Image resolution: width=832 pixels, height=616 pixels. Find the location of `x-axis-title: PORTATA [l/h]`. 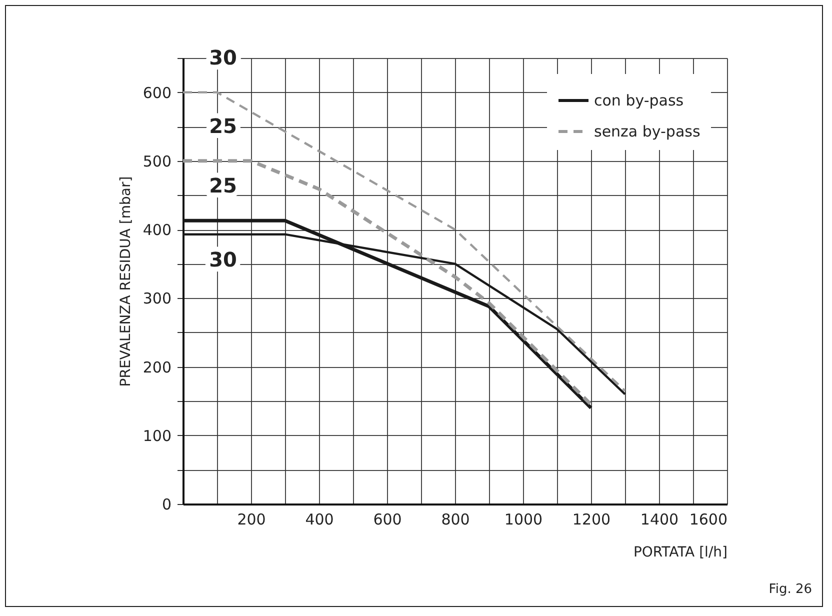

x-axis-title: PORTATA [l/h] is located at coordinates (680, 552).